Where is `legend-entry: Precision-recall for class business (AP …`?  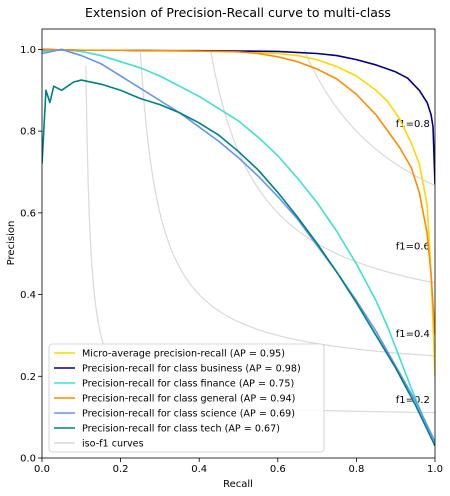
legend-entry: Precision-recall for class business (AP … is located at coordinates (191, 369).